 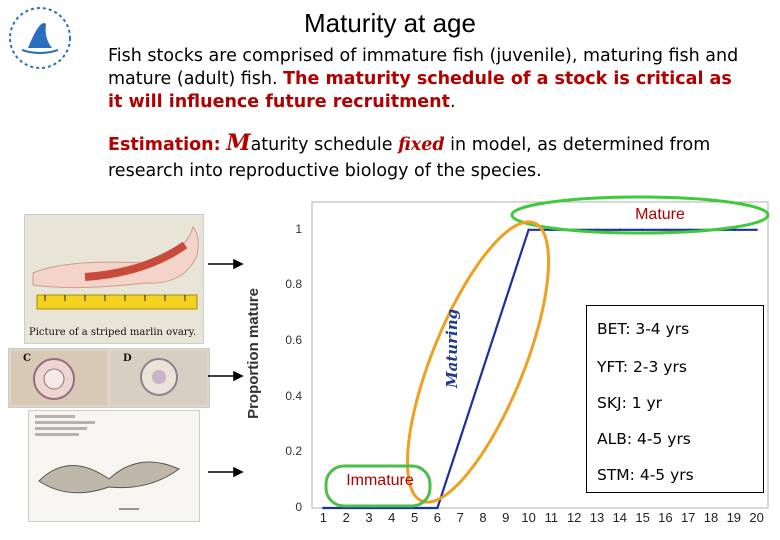 I want to click on x-tick-label: 19, so click(x=734, y=517).